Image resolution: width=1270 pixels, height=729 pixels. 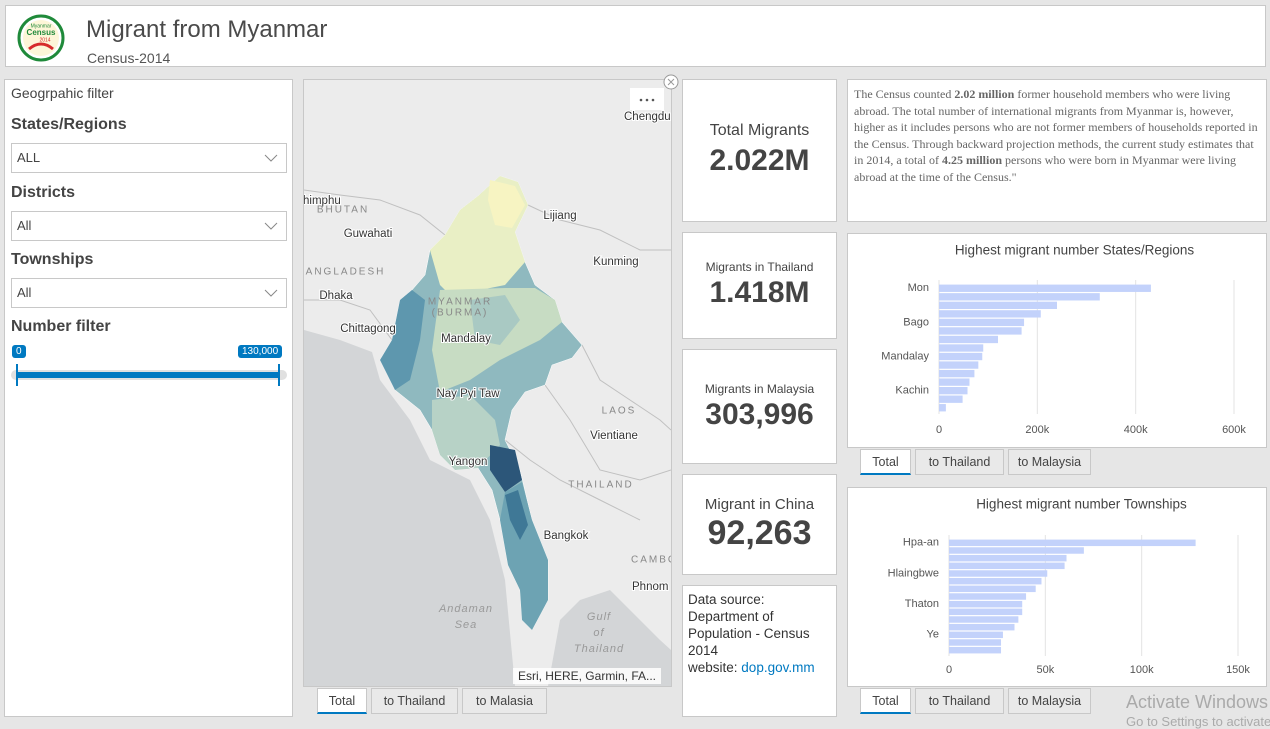 I want to click on map-label: Bangkok, so click(x=566, y=536).